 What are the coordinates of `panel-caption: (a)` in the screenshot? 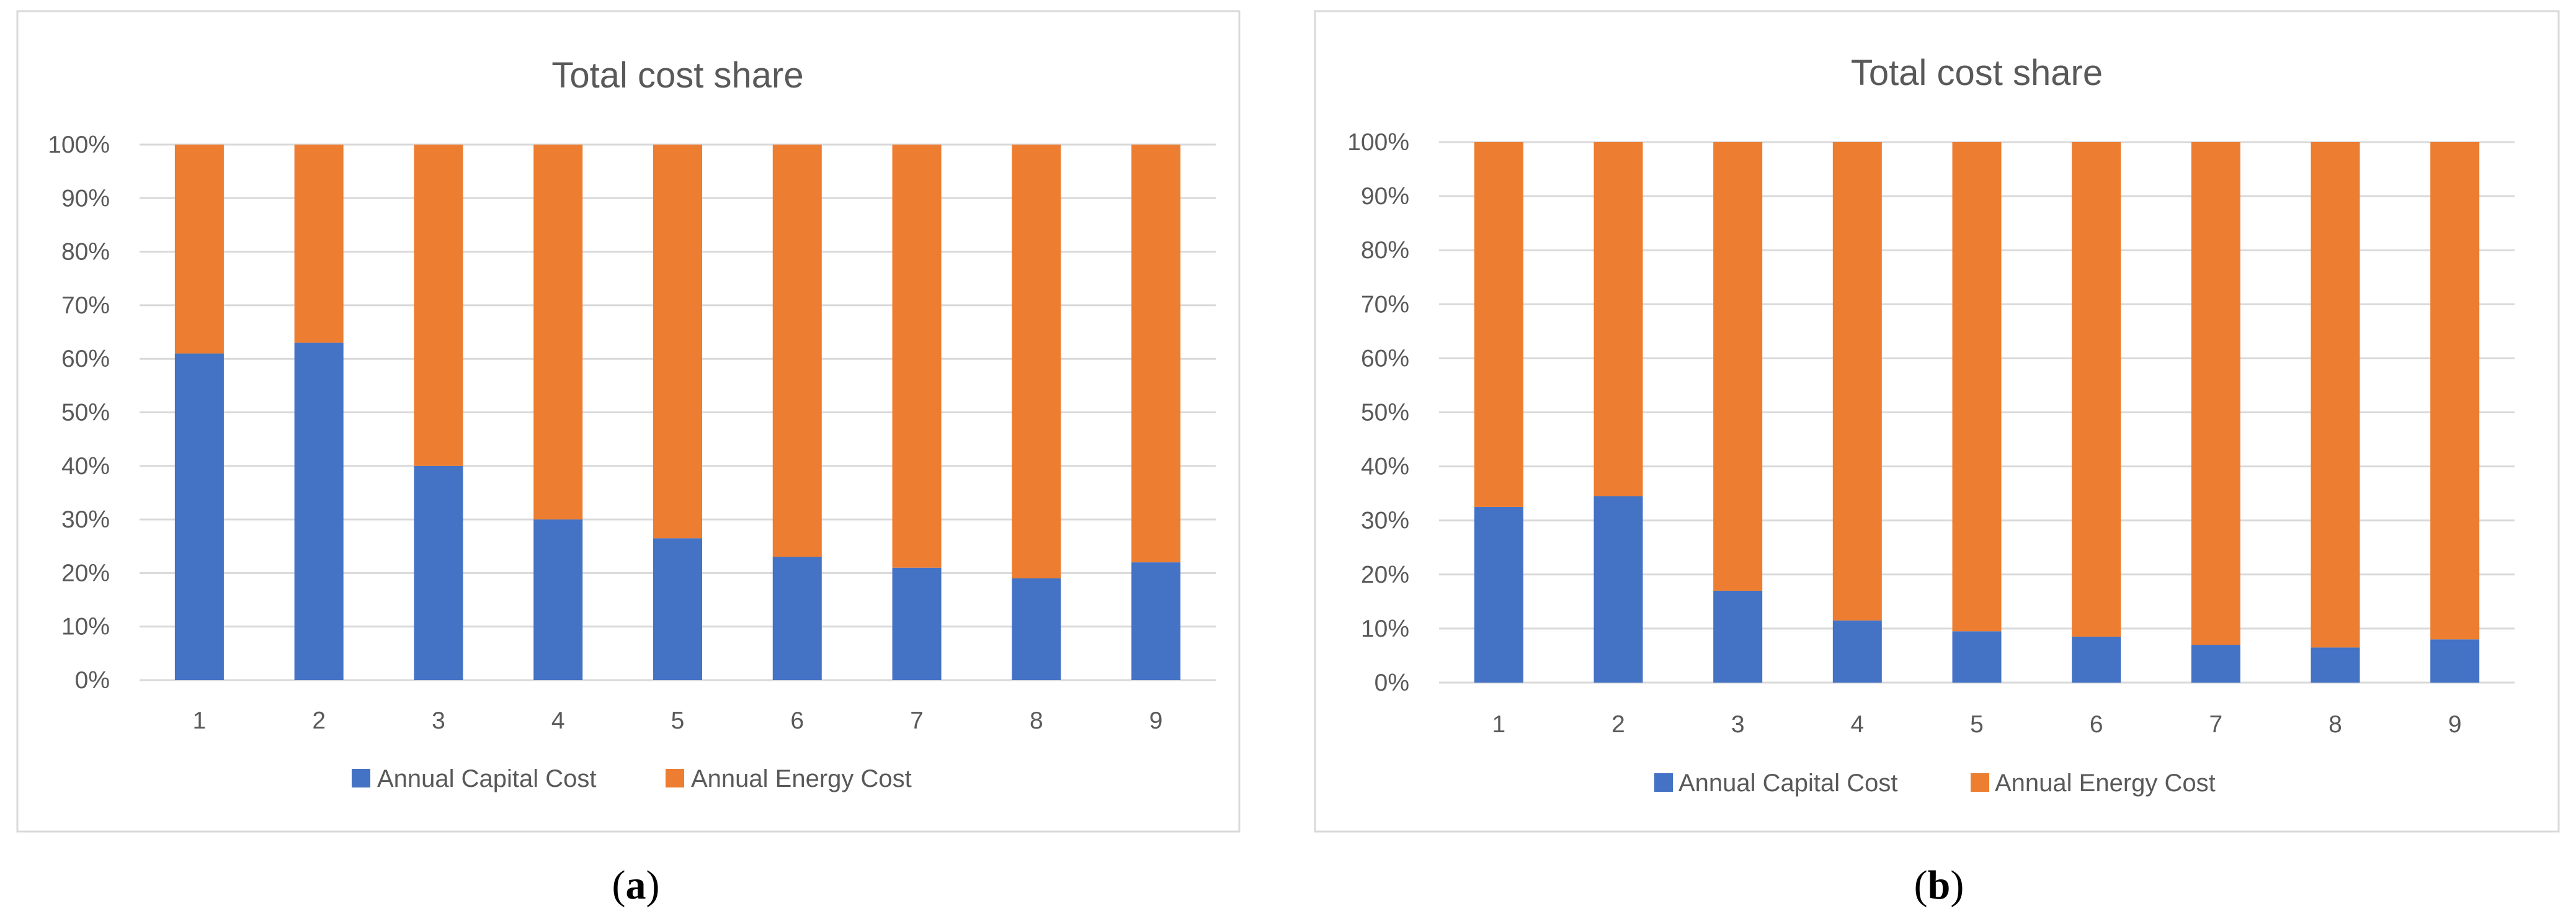 It's located at (636, 885).